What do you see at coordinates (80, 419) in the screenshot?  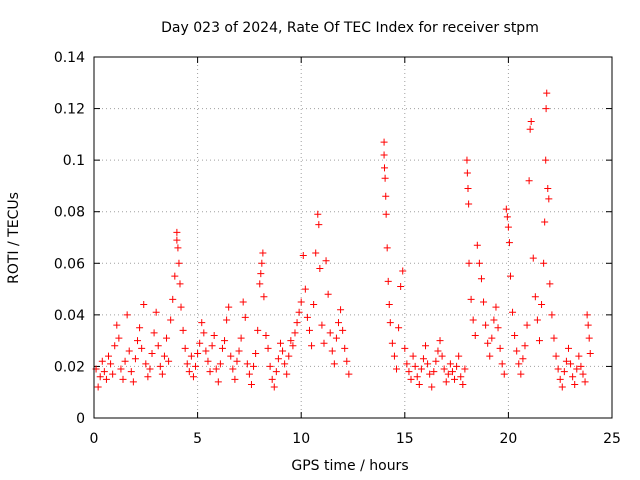 I see `y-tick-label: 0` at bounding box center [80, 419].